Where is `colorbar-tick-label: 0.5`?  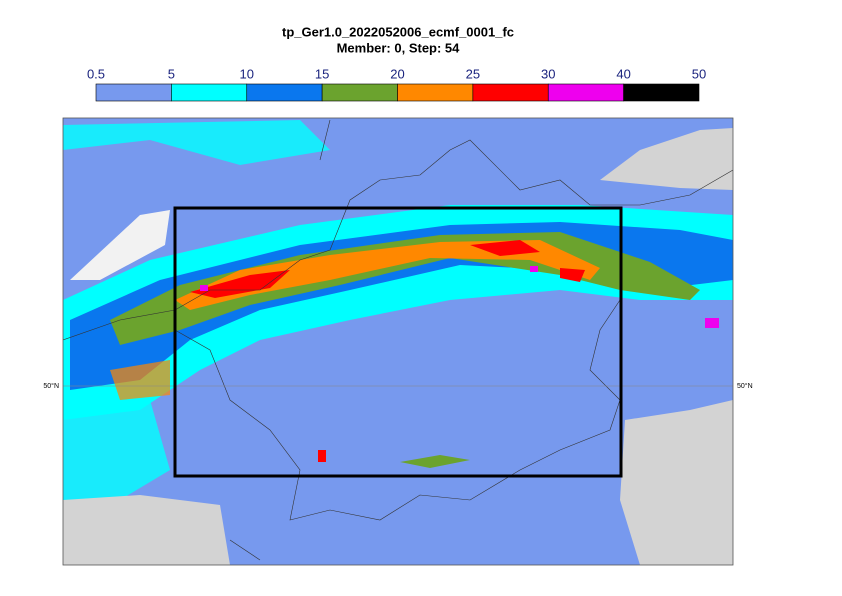 colorbar-tick-label: 0.5 is located at coordinates (96, 73).